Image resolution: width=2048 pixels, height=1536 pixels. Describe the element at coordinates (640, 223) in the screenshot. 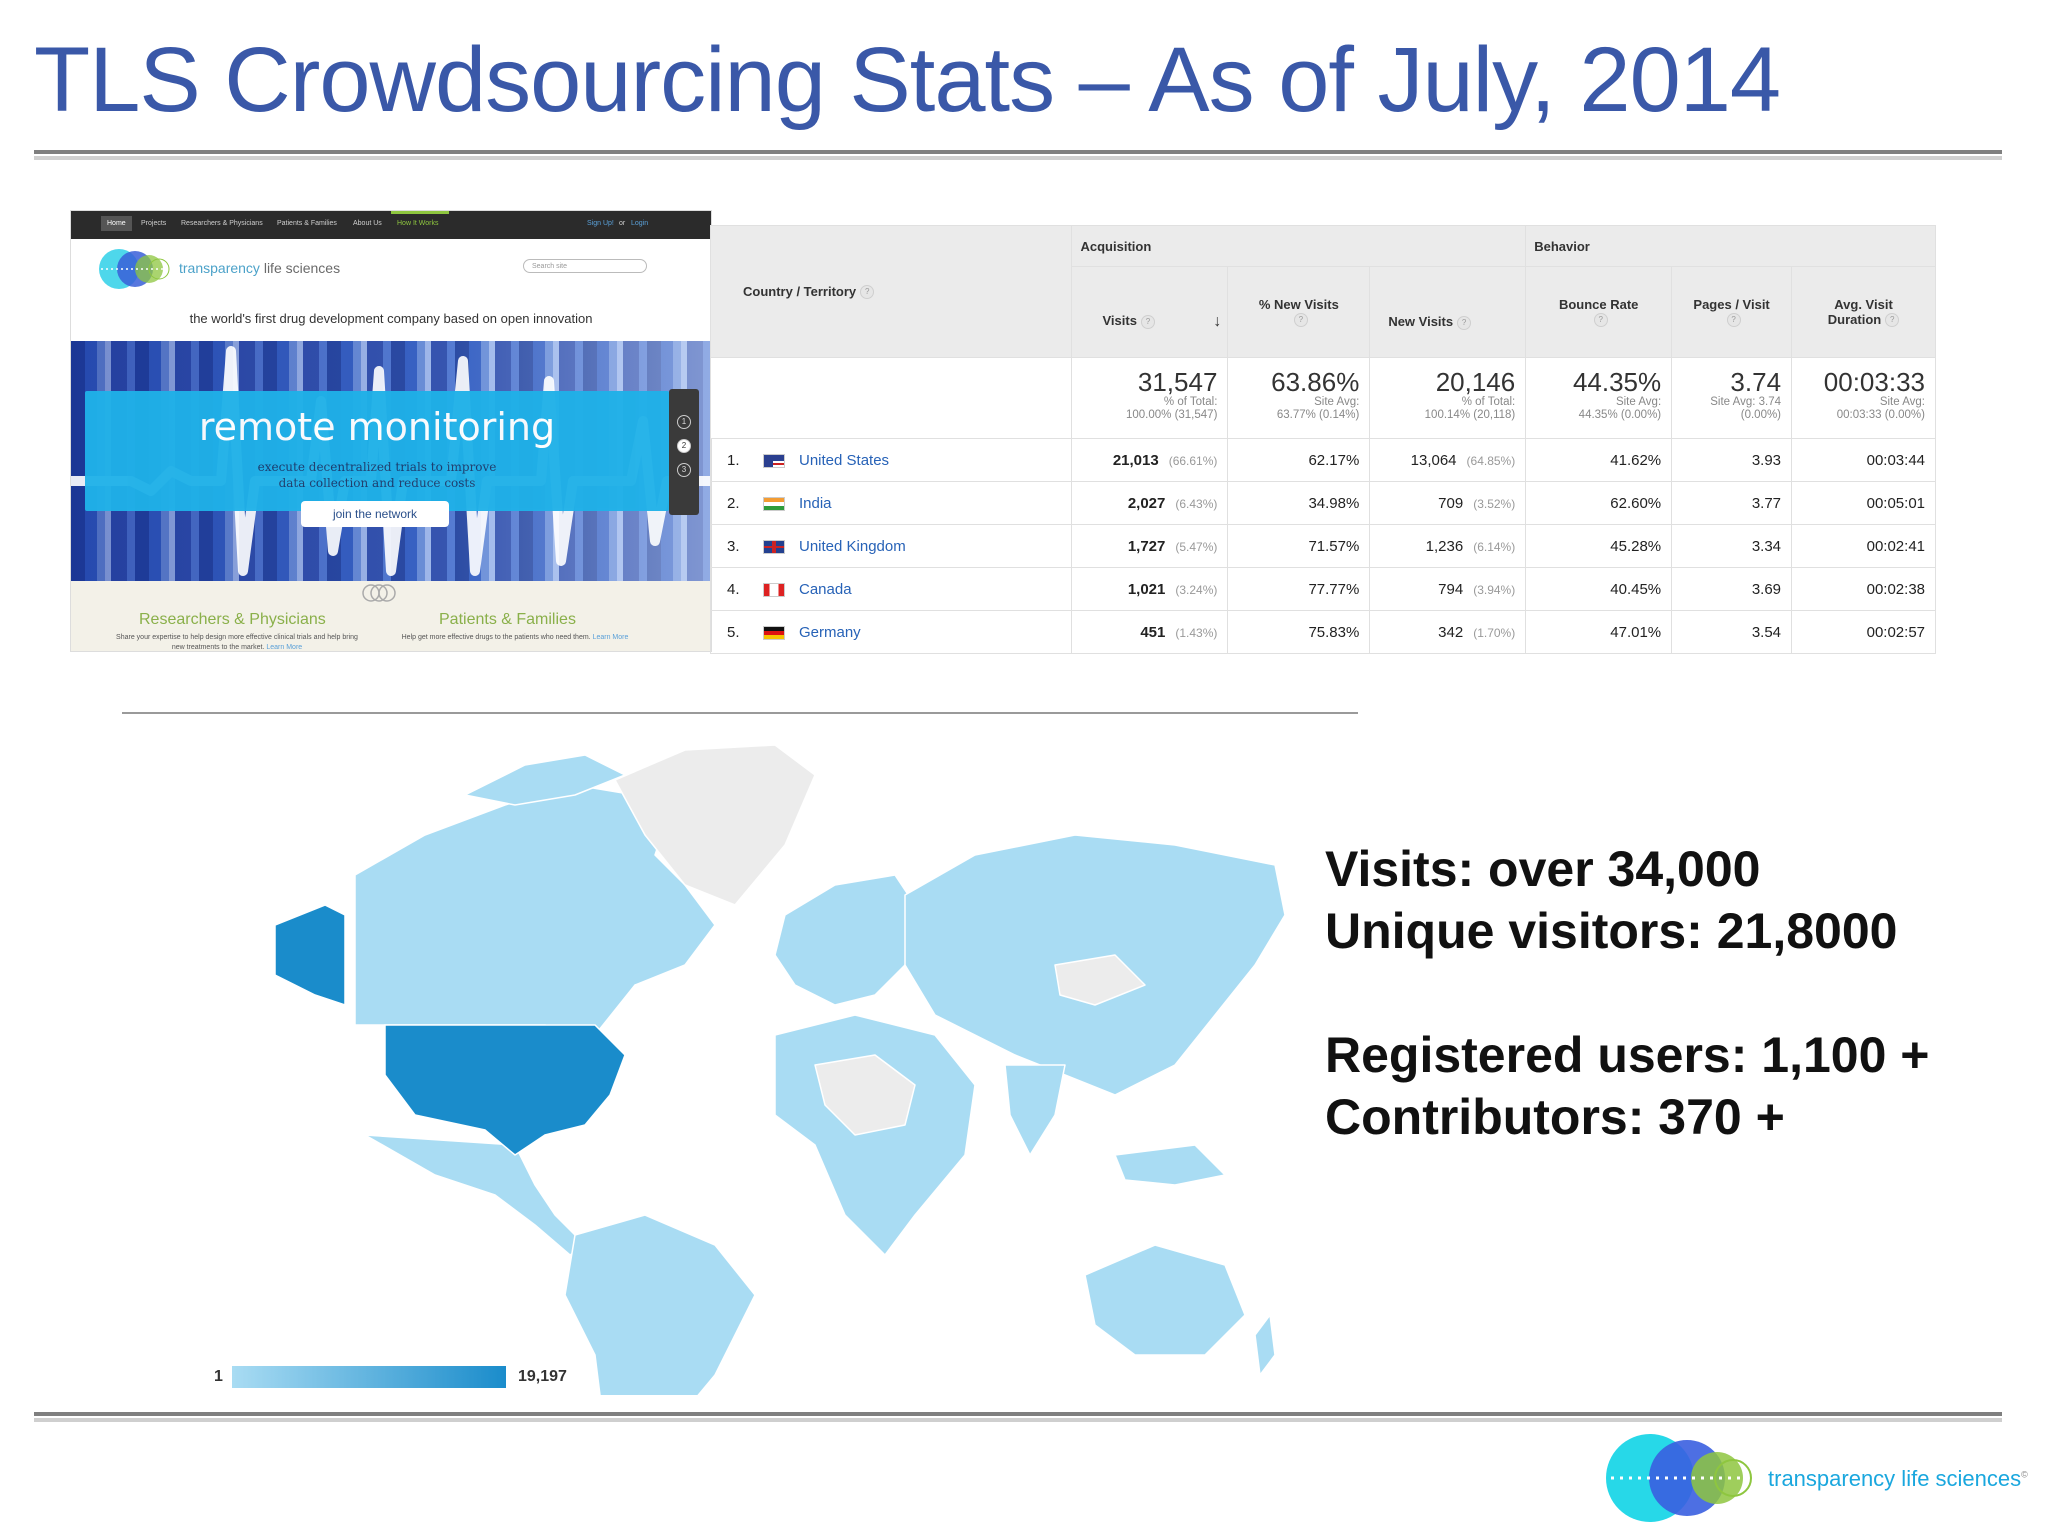

I see `login-link: Login` at that location.